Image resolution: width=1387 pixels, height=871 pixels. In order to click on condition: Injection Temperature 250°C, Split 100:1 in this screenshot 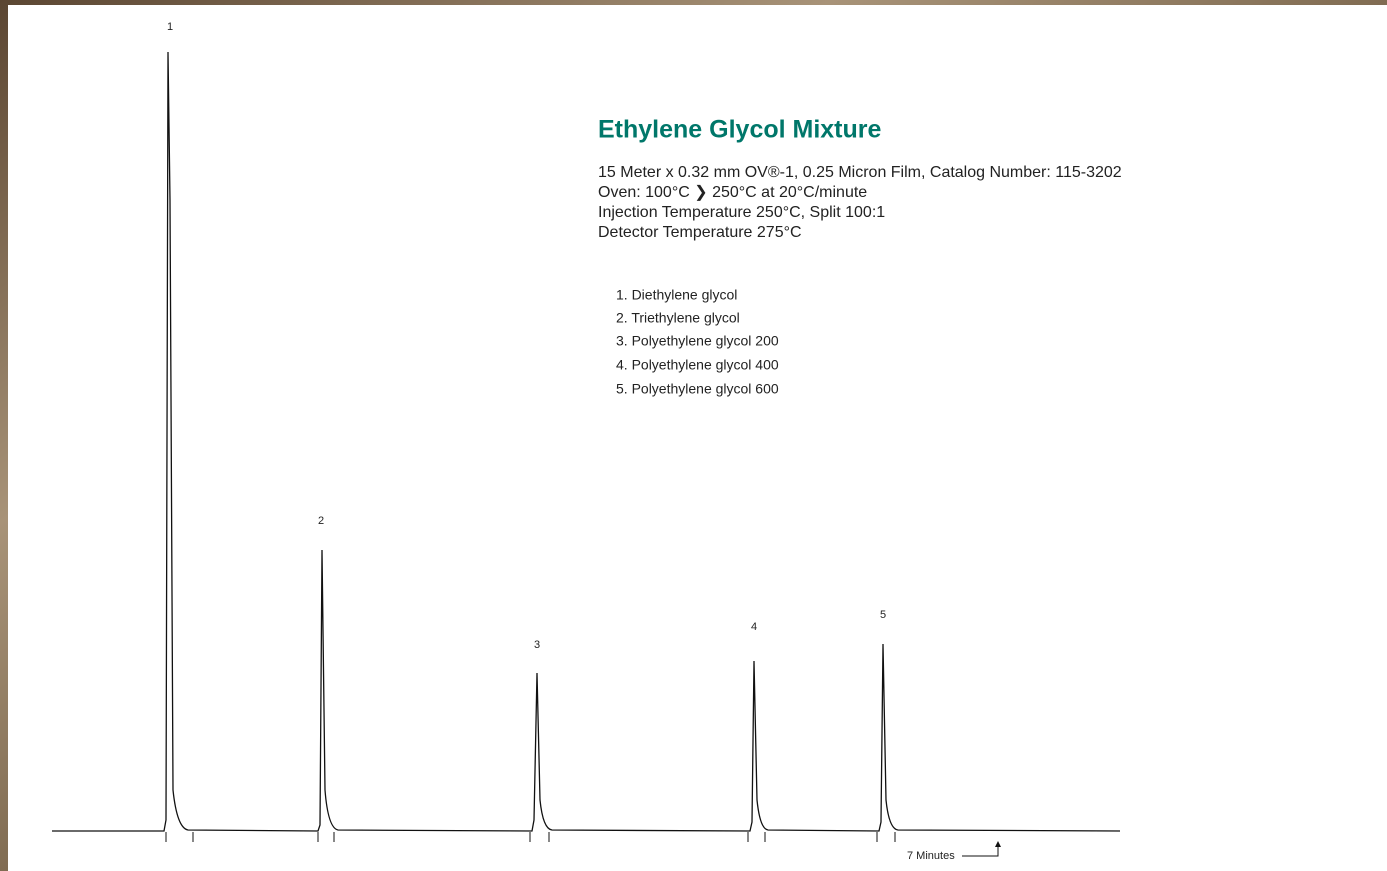, I will do `click(741, 212)`.